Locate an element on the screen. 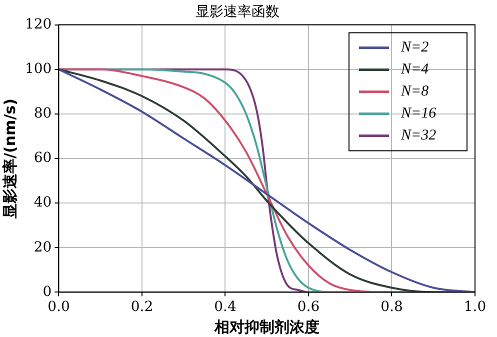 The width and height of the screenshot is (497, 337). x-tick-label: 0.8 is located at coordinates (391, 307).